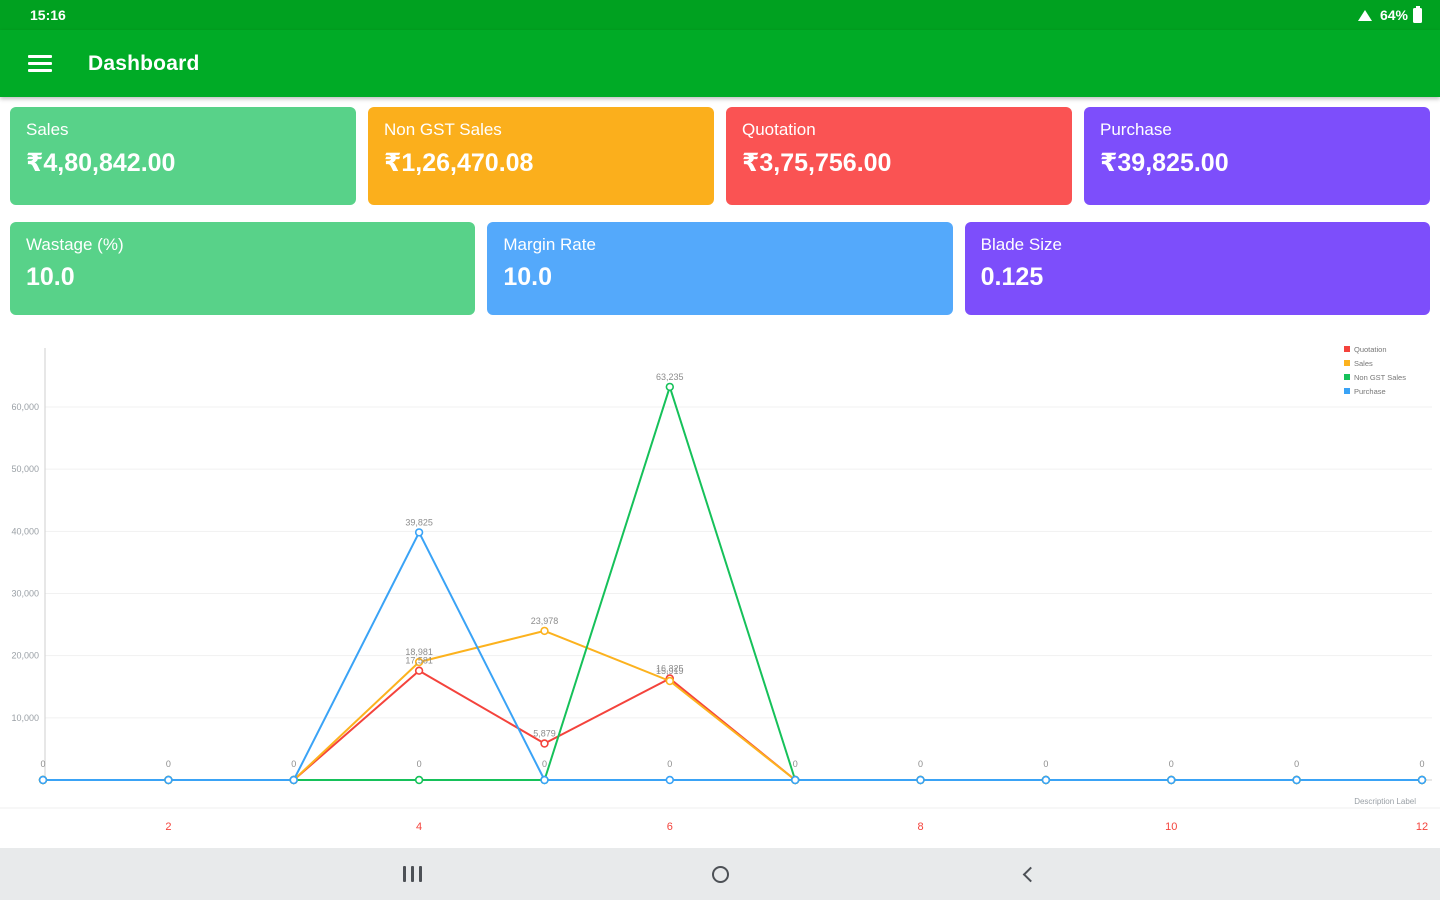  I want to click on svg-text: 23,978, so click(545, 621).